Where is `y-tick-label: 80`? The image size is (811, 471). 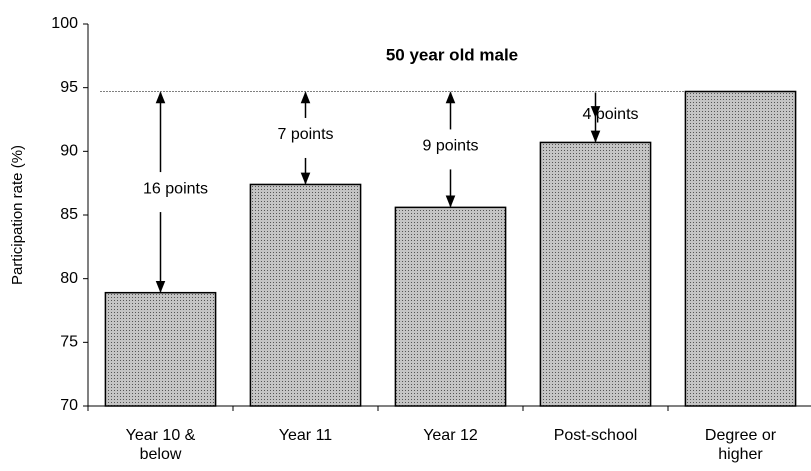 y-tick-label: 80 is located at coordinates (69, 278).